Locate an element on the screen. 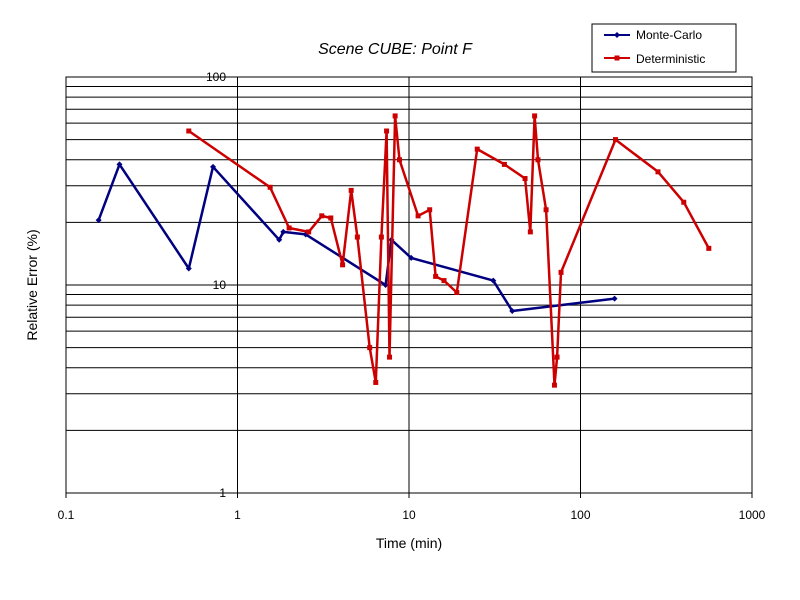  y-axis-label: Relative Error (%) is located at coordinates (32, 284).